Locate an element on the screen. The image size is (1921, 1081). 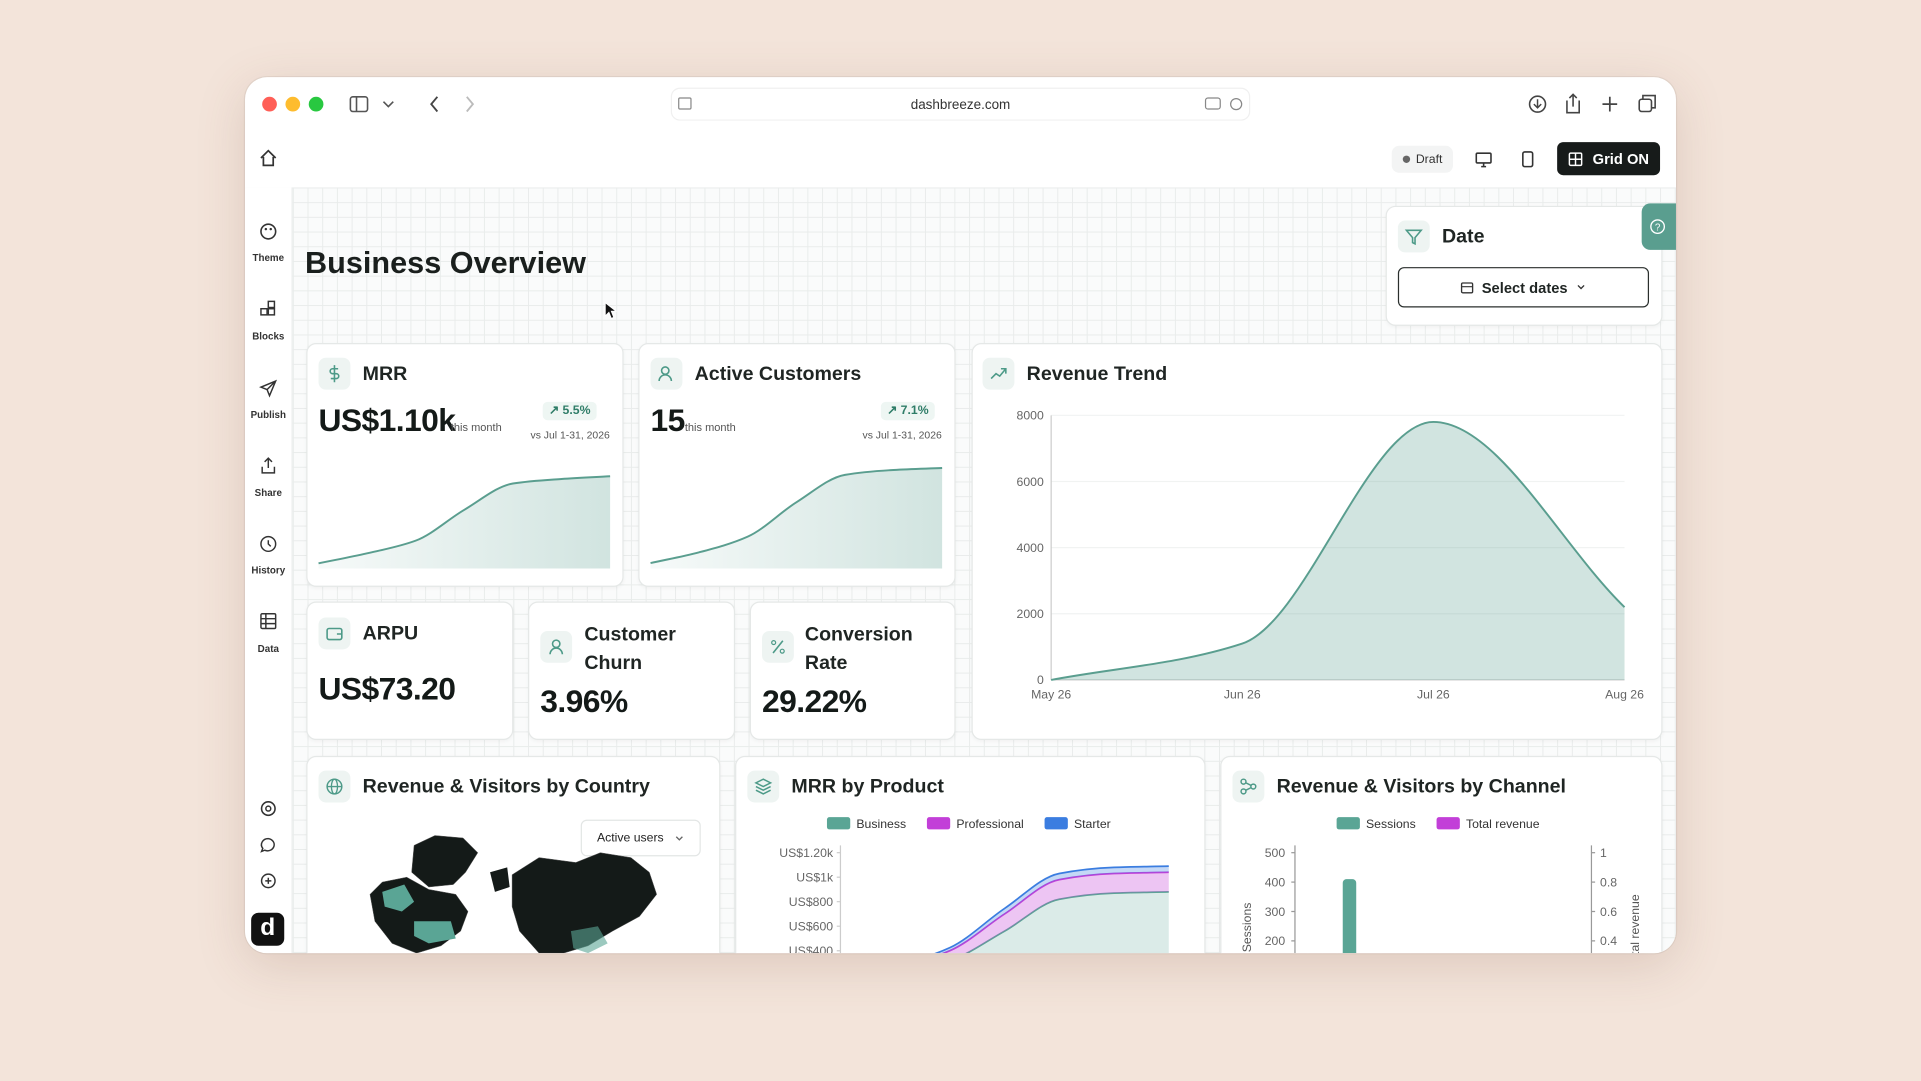
x-tick-label: Jun 26 is located at coordinates (1242, 694).